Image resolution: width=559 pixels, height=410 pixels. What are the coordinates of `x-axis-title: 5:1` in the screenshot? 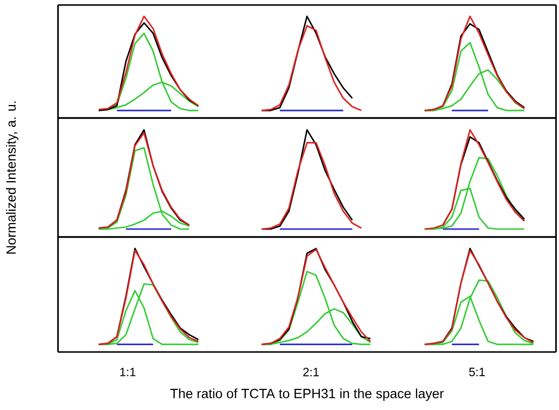 It's located at (477, 372).